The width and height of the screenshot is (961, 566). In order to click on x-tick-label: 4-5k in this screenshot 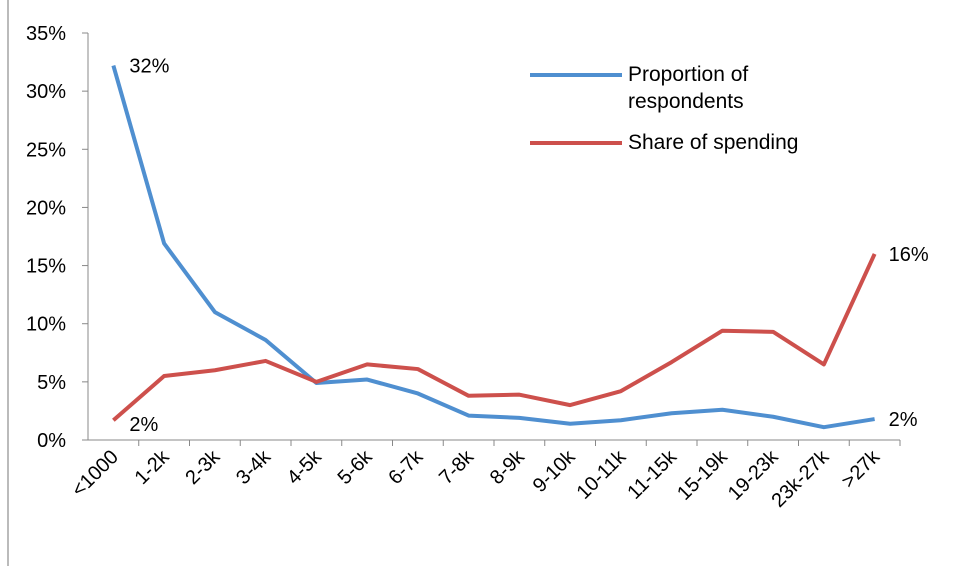, I will do `click(305, 467)`.